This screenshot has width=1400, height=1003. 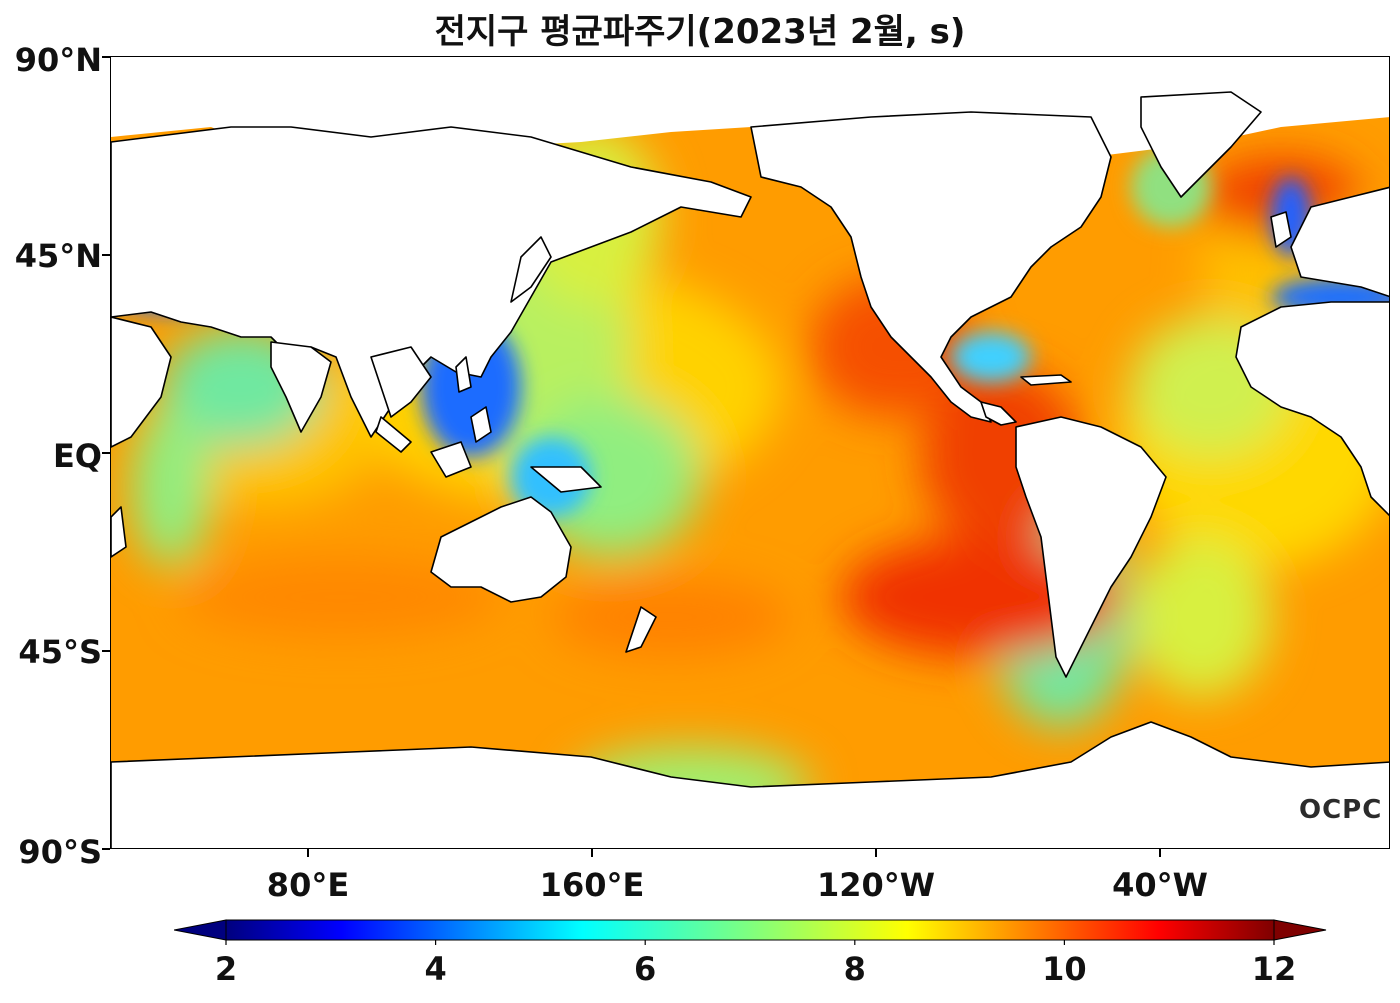 What do you see at coordinates (308, 885) in the screenshot?
I see `lon-label-80e: 80°E` at bounding box center [308, 885].